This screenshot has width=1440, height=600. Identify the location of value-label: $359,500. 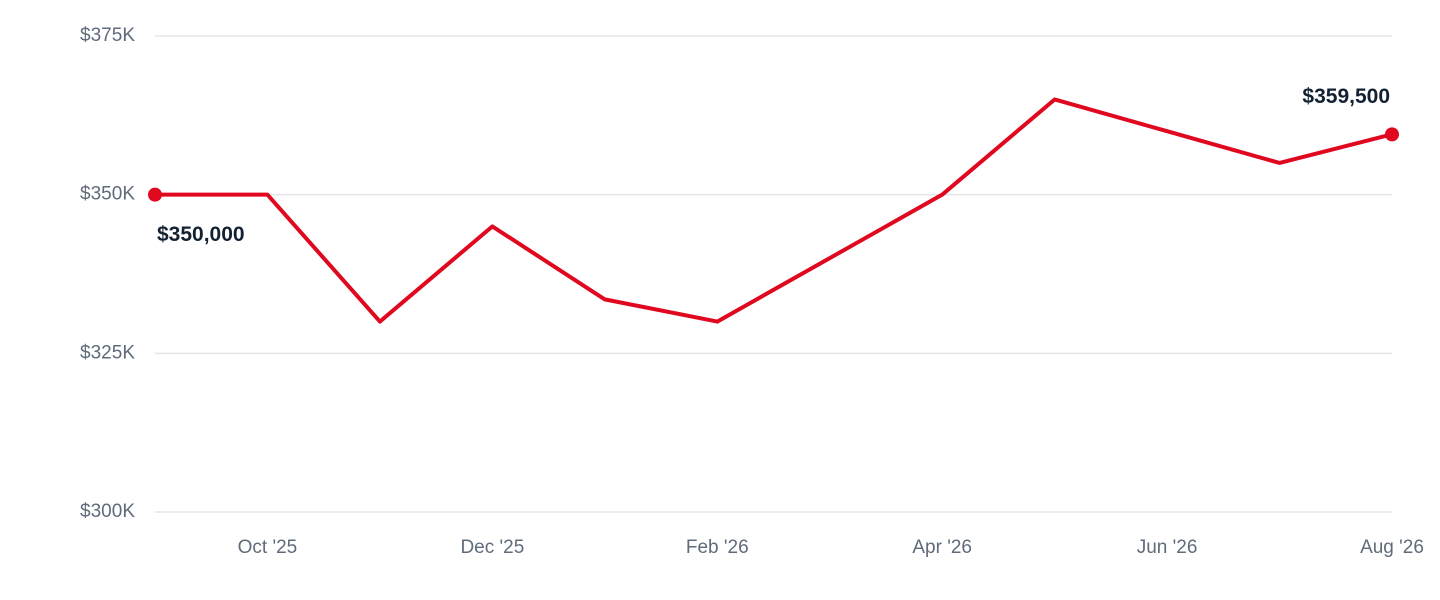
(1346, 96).